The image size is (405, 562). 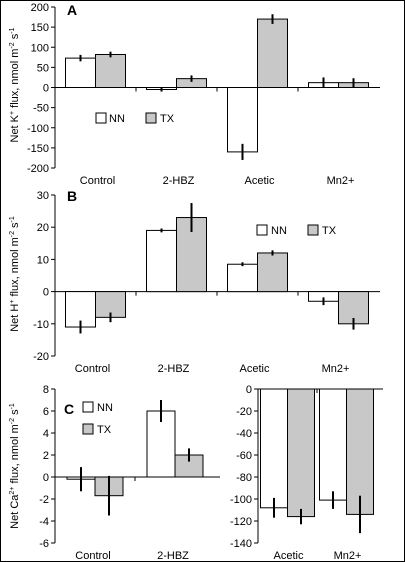 I want to click on y-tick-label: 4, so click(x=46, y=434).